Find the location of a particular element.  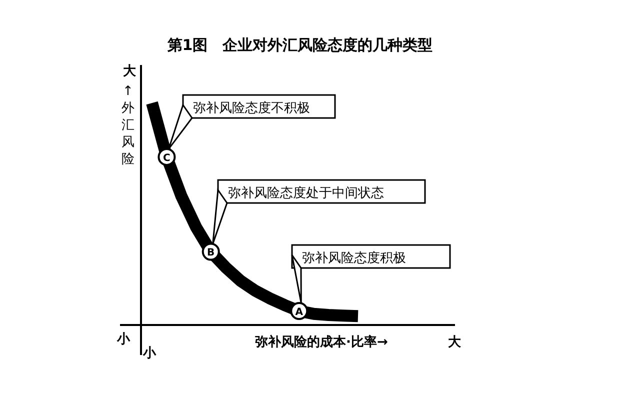

callout-text: 弥补风险态度处于中间状态 is located at coordinates (306, 193).